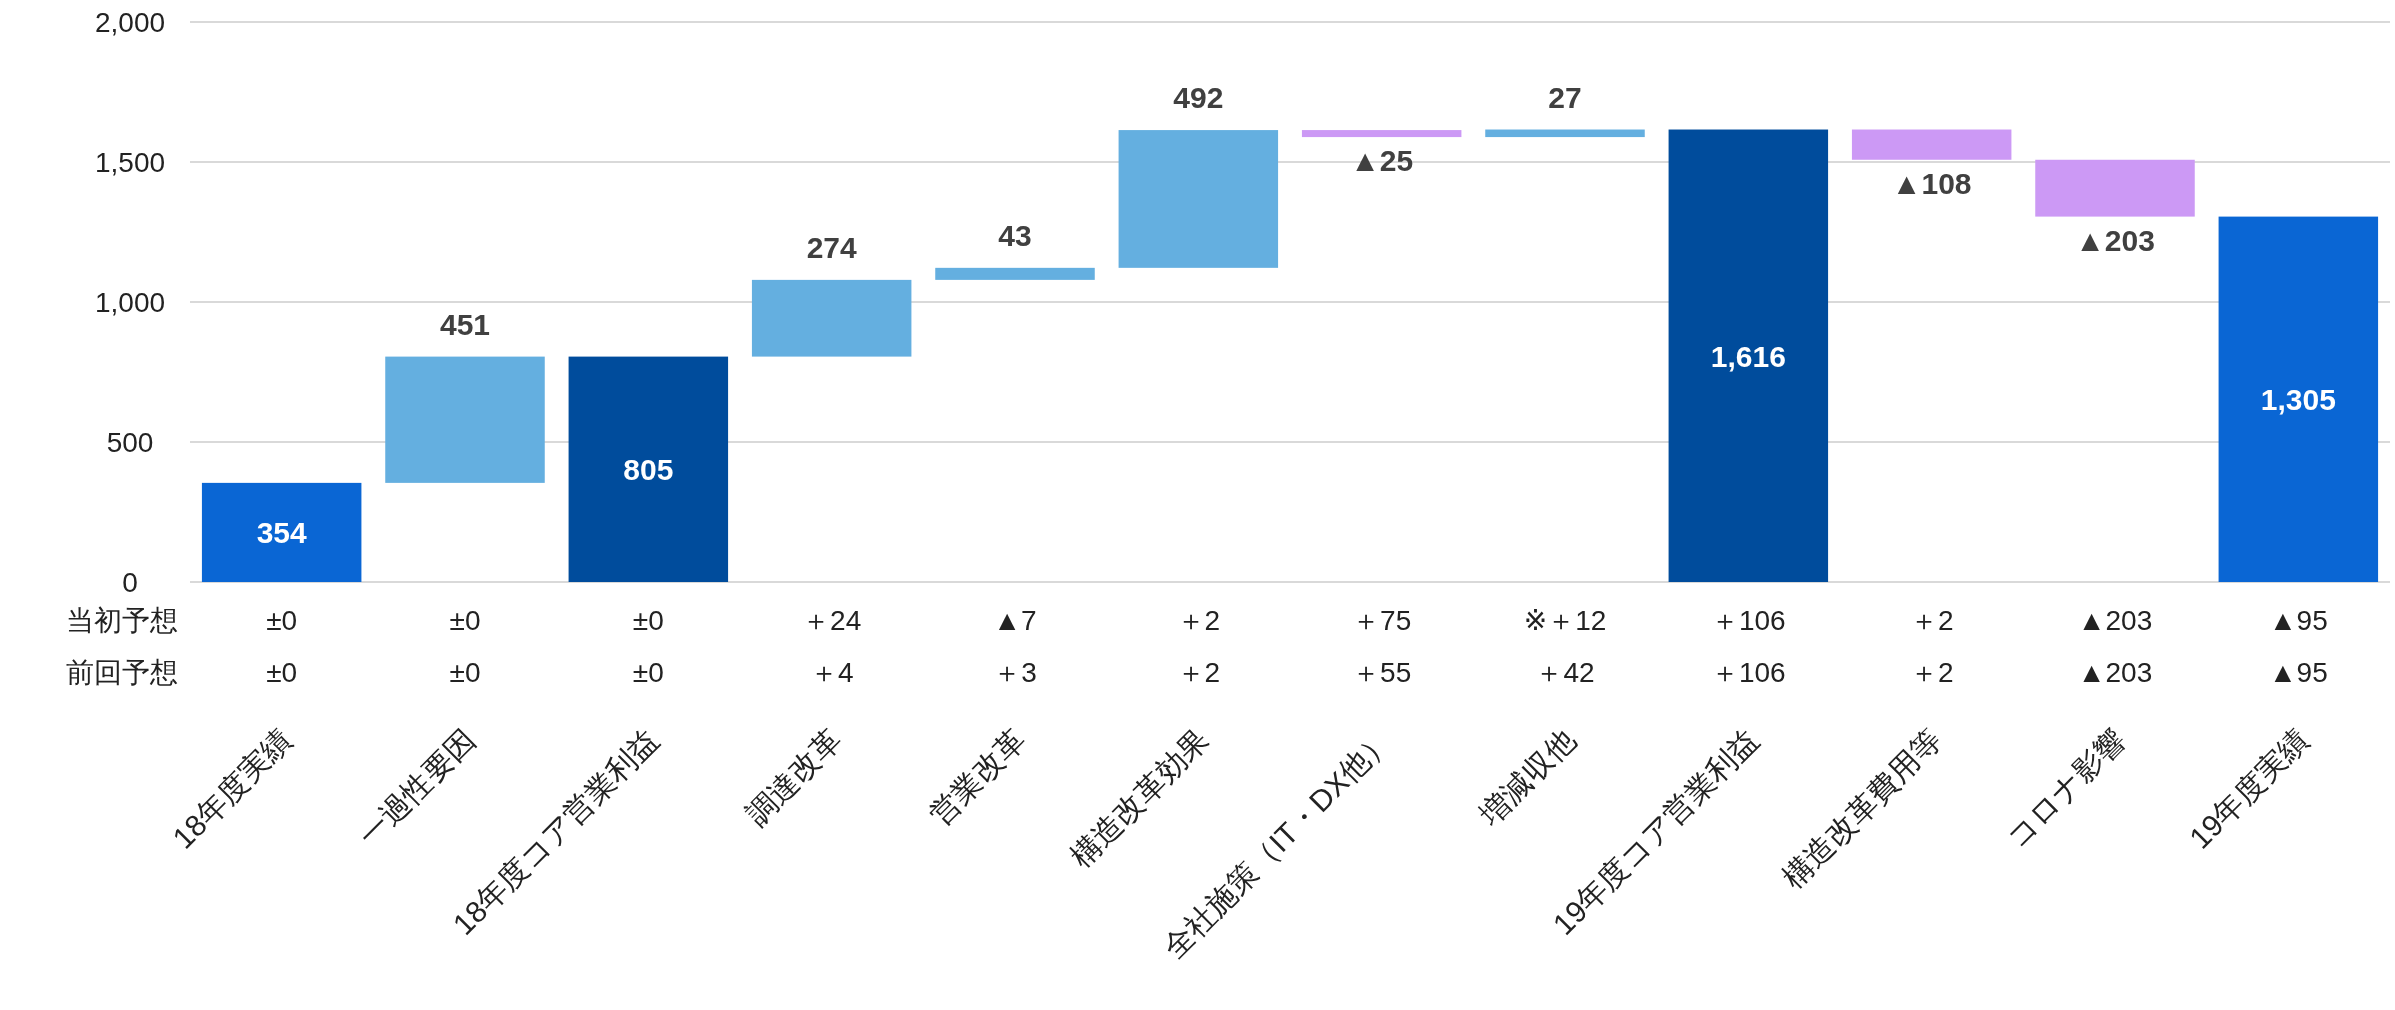  I want to click on text: ＋75, so click(1382, 620).